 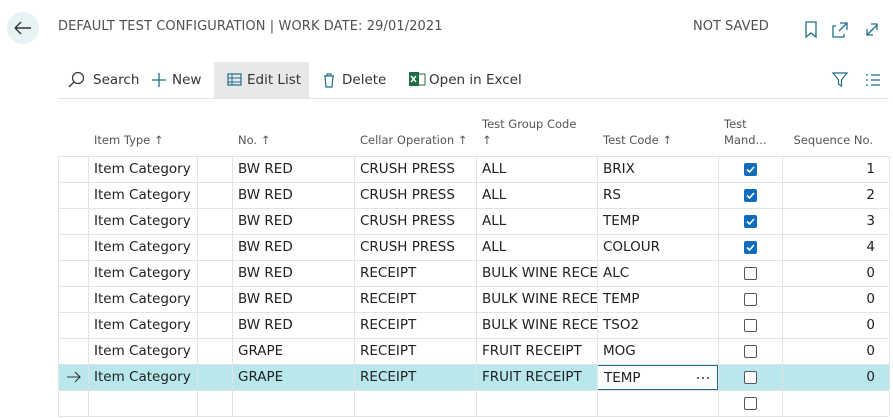 What do you see at coordinates (631, 247) in the screenshot?
I see `test-code-cell: COLOUR` at bounding box center [631, 247].